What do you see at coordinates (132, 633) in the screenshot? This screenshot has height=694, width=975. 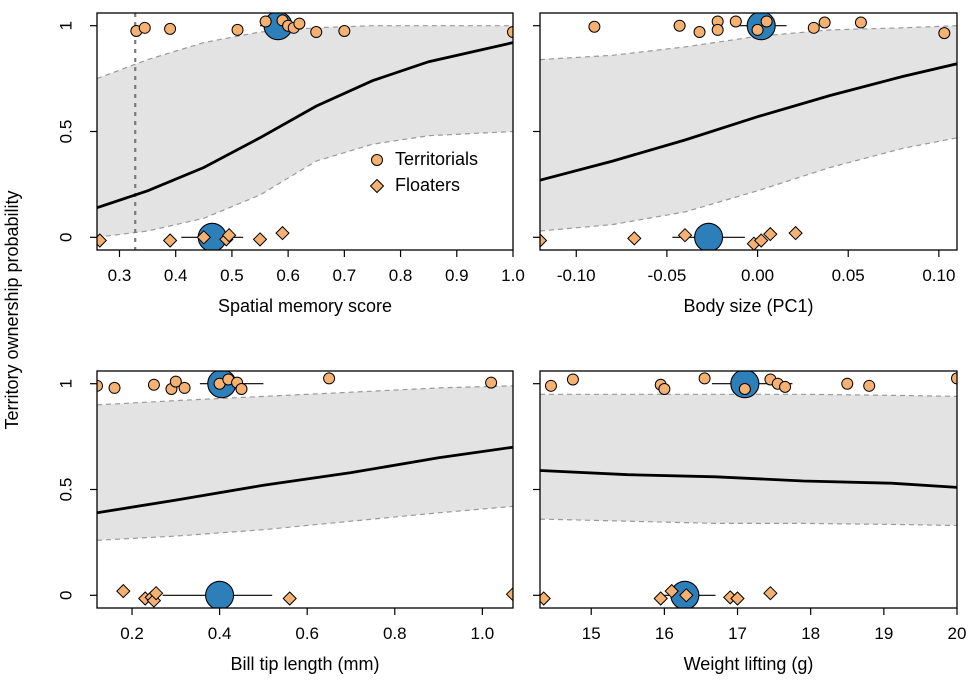 I see `x-tick-label: 0.2` at bounding box center [132, 633].